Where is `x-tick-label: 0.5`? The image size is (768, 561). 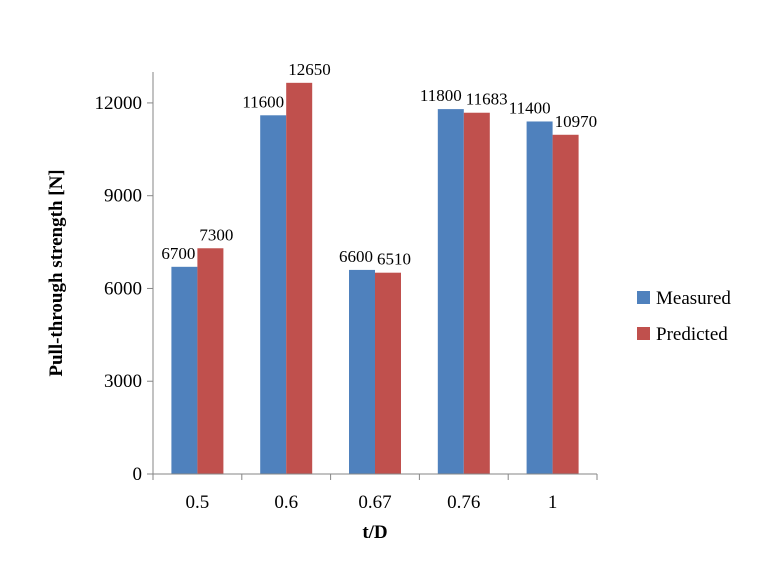 x-tick-label: 0.5 is located at coordinates (198, 502).